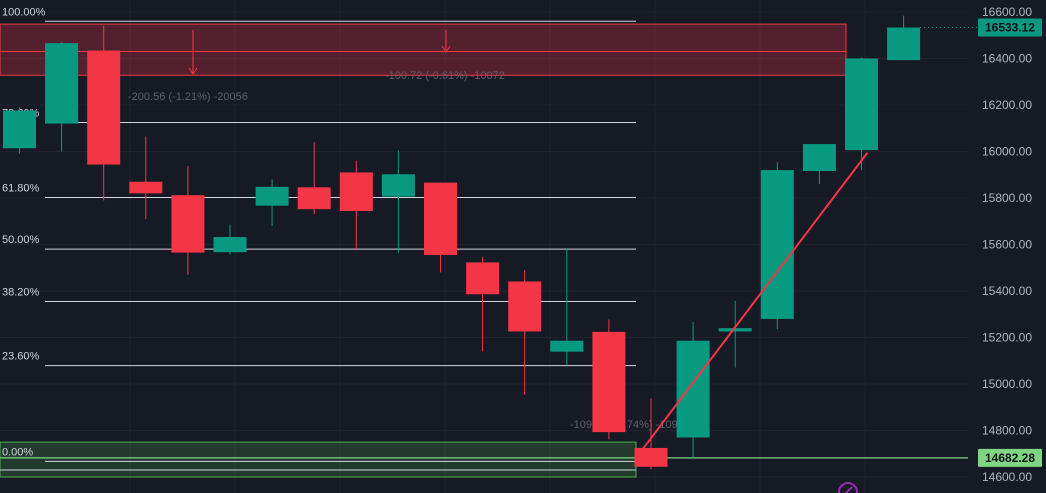  Describe the element at coordinates (1007, 59) in the screenshot. I see `price-axis-label: 16400.00` at that location.